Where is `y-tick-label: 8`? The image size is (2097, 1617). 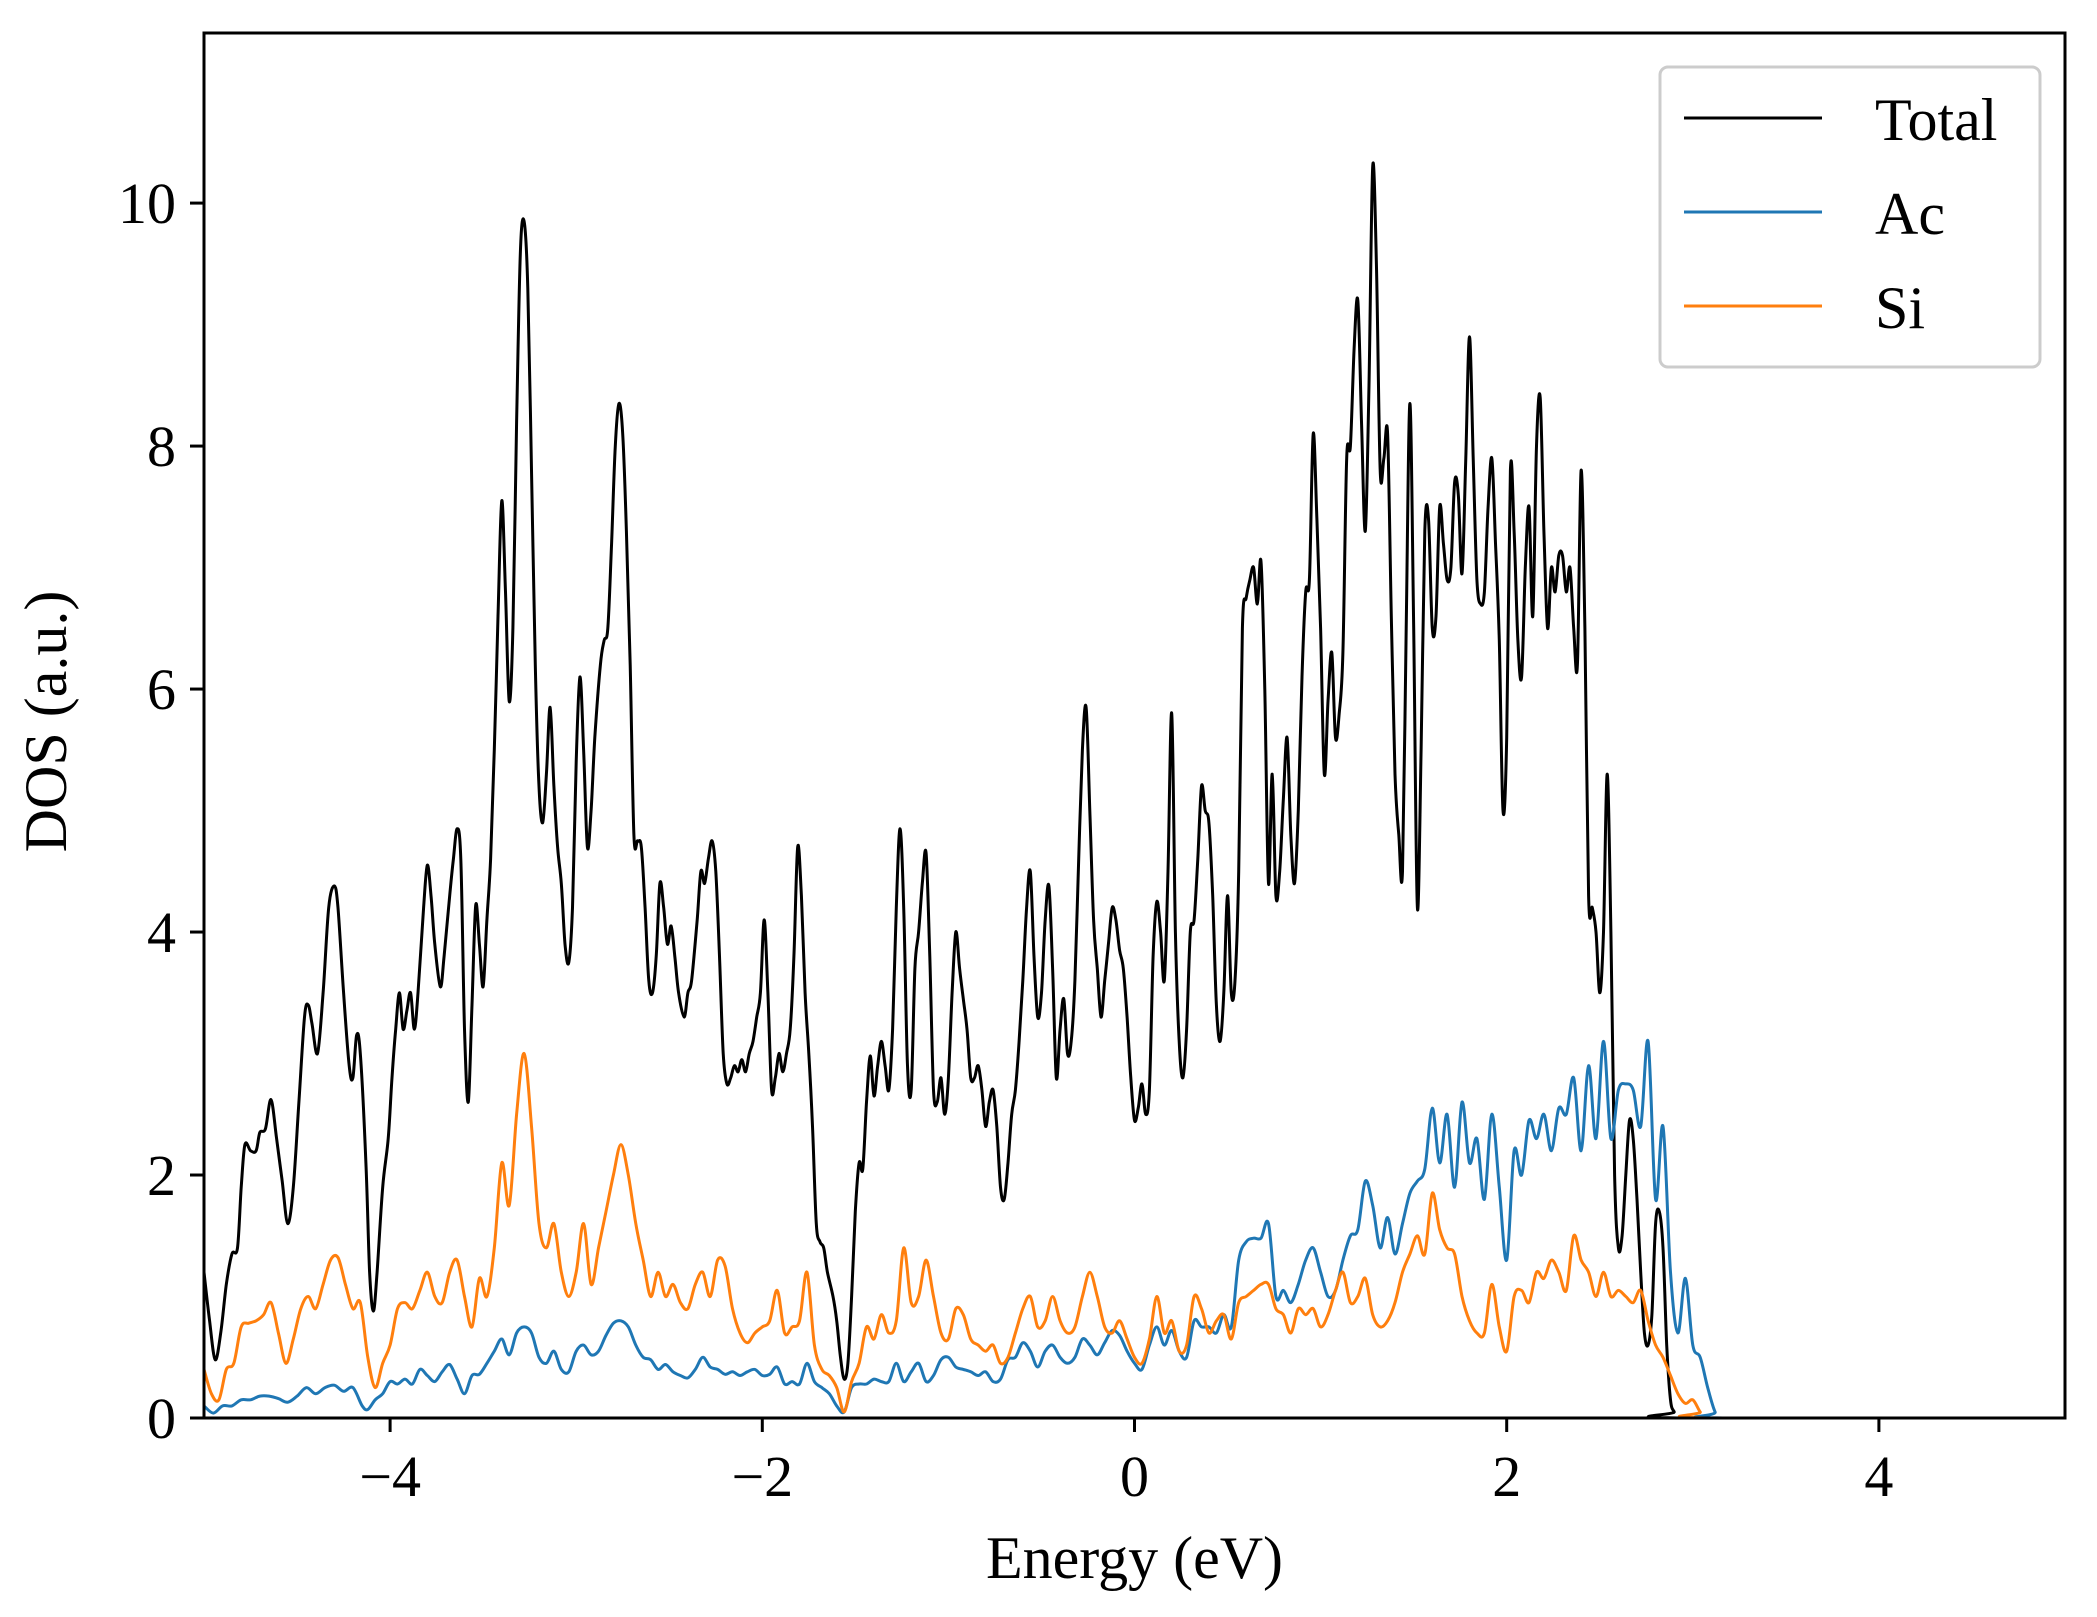 y-tick-label: 8 is located at coordinates (161, 446).